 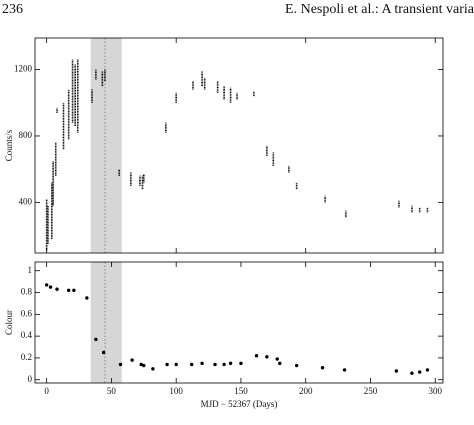 I want to click on y-axis-label: Colour, so click(x=9, y=322).